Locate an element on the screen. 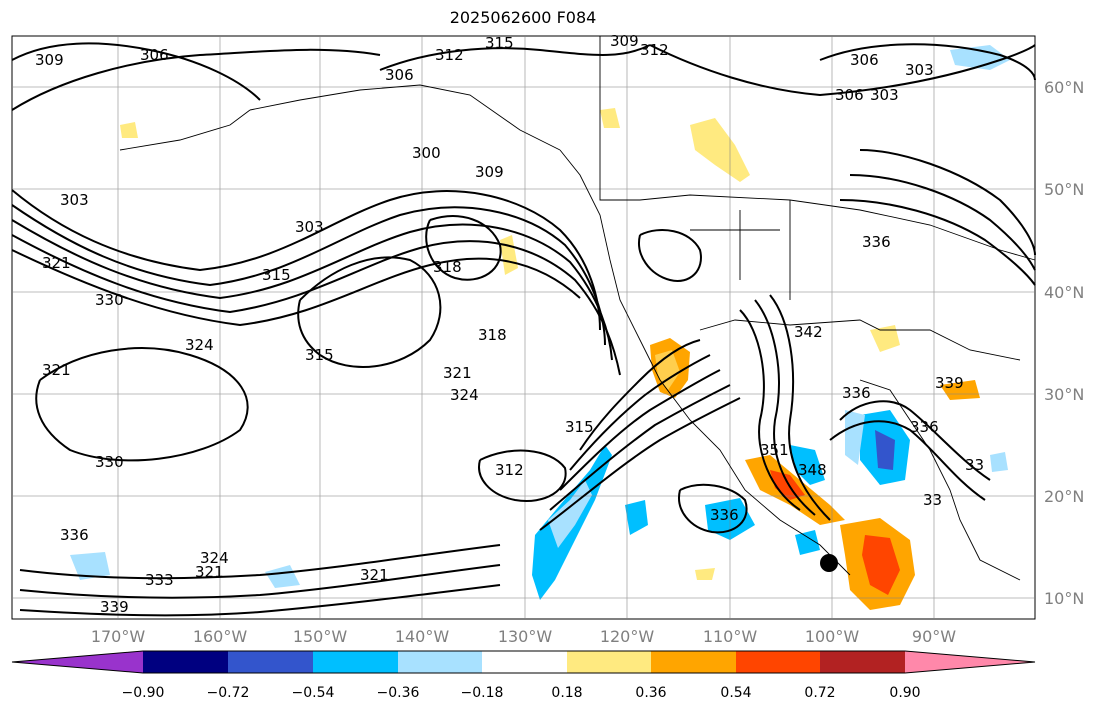 This screenshot has height=712, width=1105. colorbar-tick: −0.18 is located at coordinates (482, 693).